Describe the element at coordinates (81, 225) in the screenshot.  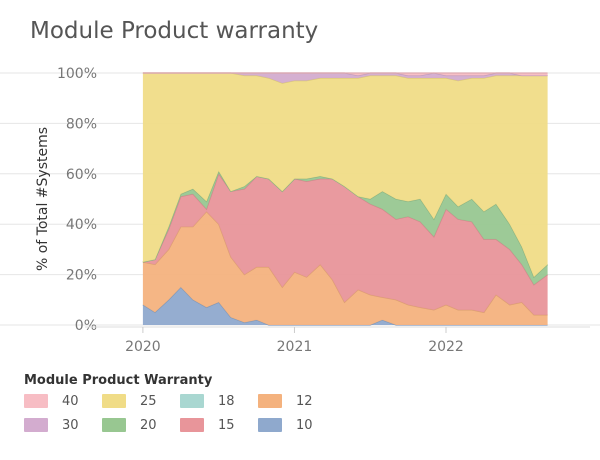
I see `y-tick-label: 40%` at that location.